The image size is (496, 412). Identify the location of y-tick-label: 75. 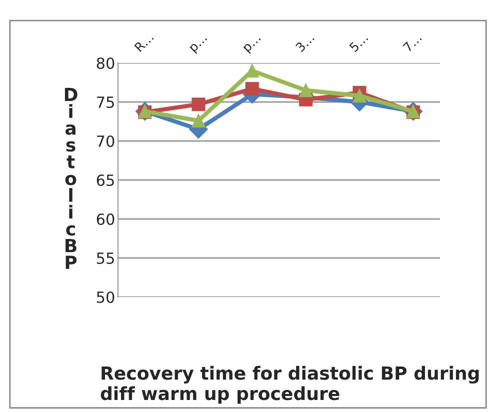
(105, 102).